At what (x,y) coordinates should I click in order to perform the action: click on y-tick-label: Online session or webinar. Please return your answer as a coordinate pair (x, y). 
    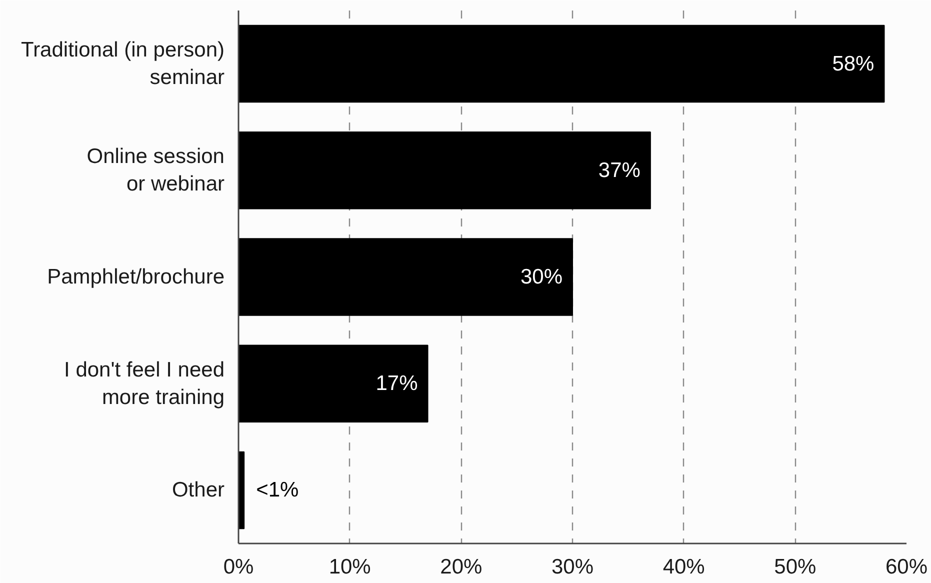
    Looking at the image, I should click on (155, 170).